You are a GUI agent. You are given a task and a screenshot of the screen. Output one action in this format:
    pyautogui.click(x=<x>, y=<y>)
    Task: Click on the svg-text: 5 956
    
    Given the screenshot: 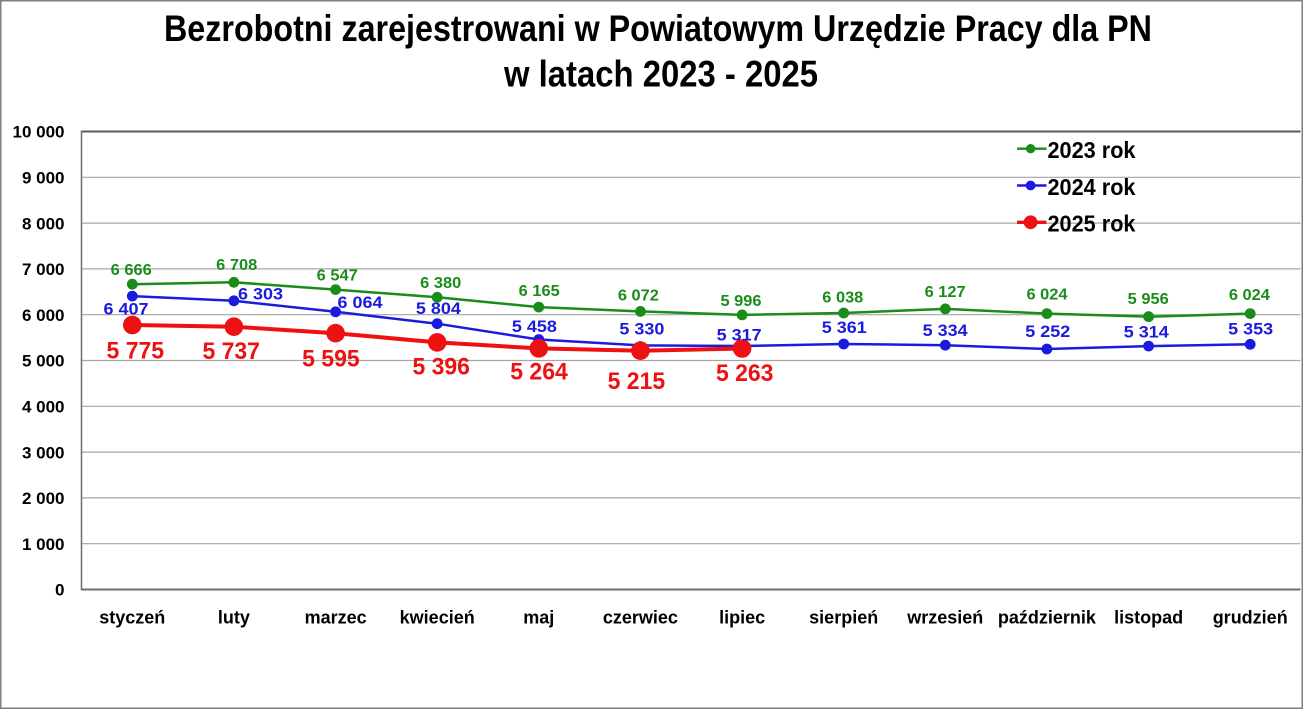 What is the action you would take?
    pyautogui.click(x=1148, y=299)
    